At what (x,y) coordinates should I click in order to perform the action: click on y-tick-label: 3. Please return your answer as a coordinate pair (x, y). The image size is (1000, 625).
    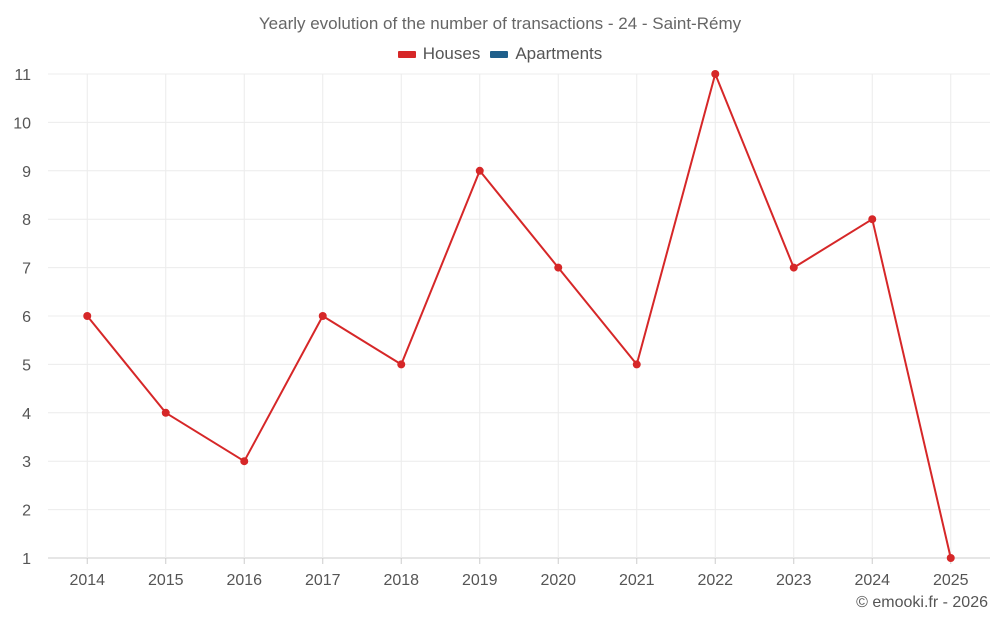
    Looking at the image, I should click on (26, 462).